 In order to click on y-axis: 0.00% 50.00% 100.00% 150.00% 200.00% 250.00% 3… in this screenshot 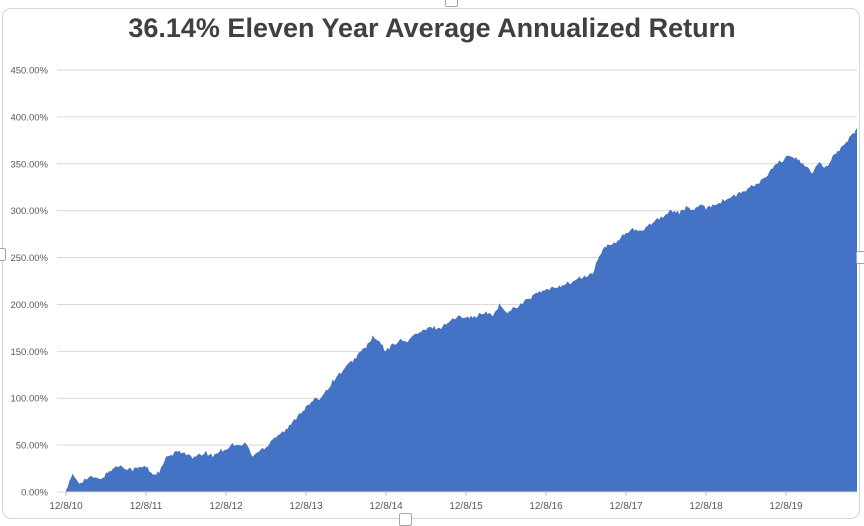, I will do `click(29, 282)`.